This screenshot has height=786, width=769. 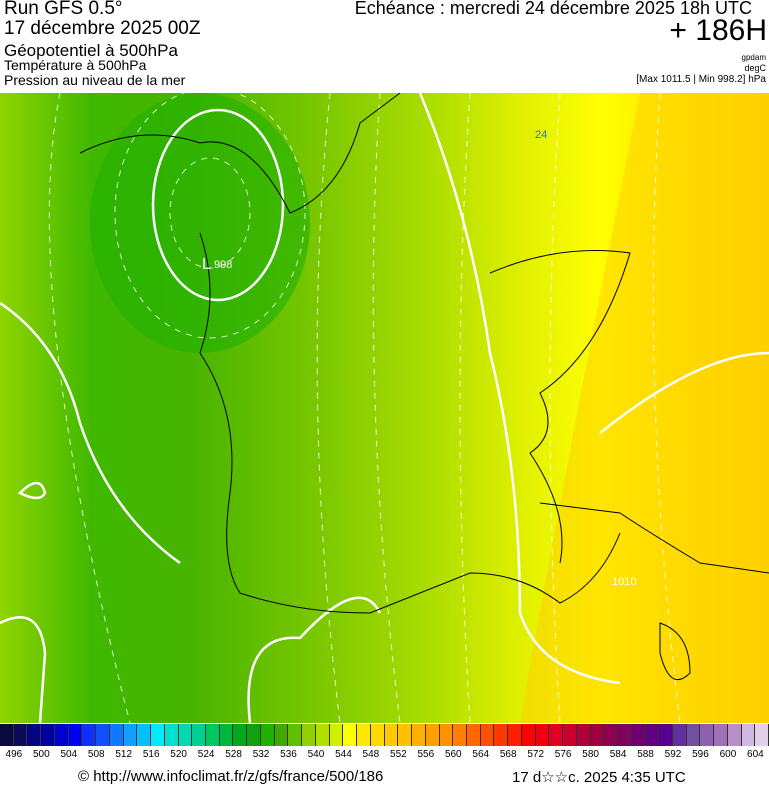 I want to click on colorbar-tick: 552, so click(x=398, y=754).